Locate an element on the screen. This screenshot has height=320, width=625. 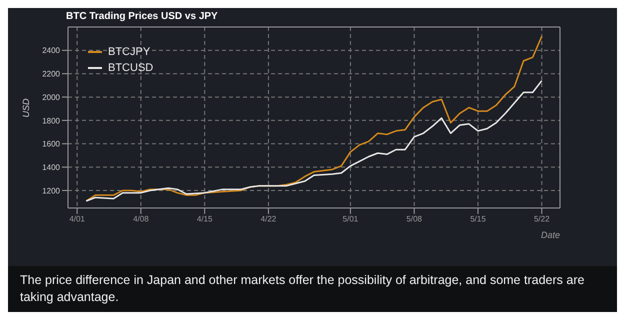
x-tick-label: 4/08 is located at coordinates (141, 219).